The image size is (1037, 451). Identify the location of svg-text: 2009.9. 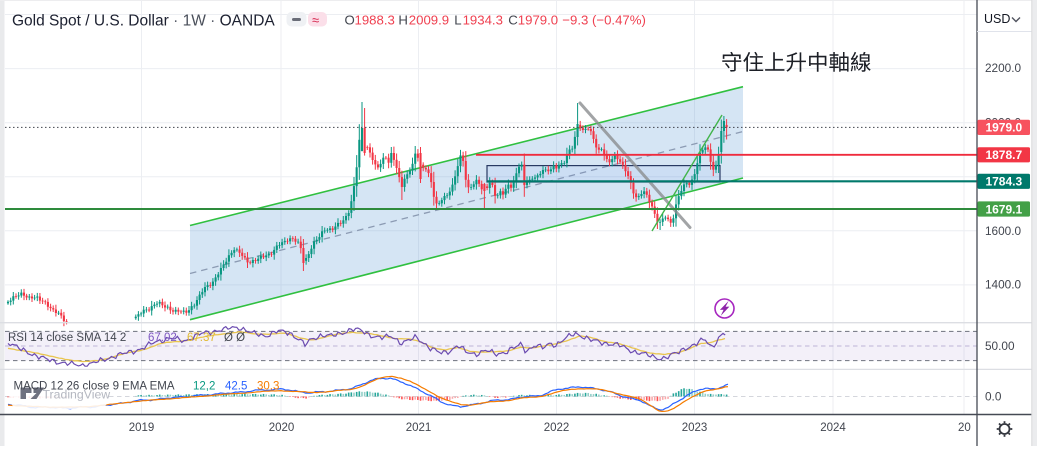
(429, 20).